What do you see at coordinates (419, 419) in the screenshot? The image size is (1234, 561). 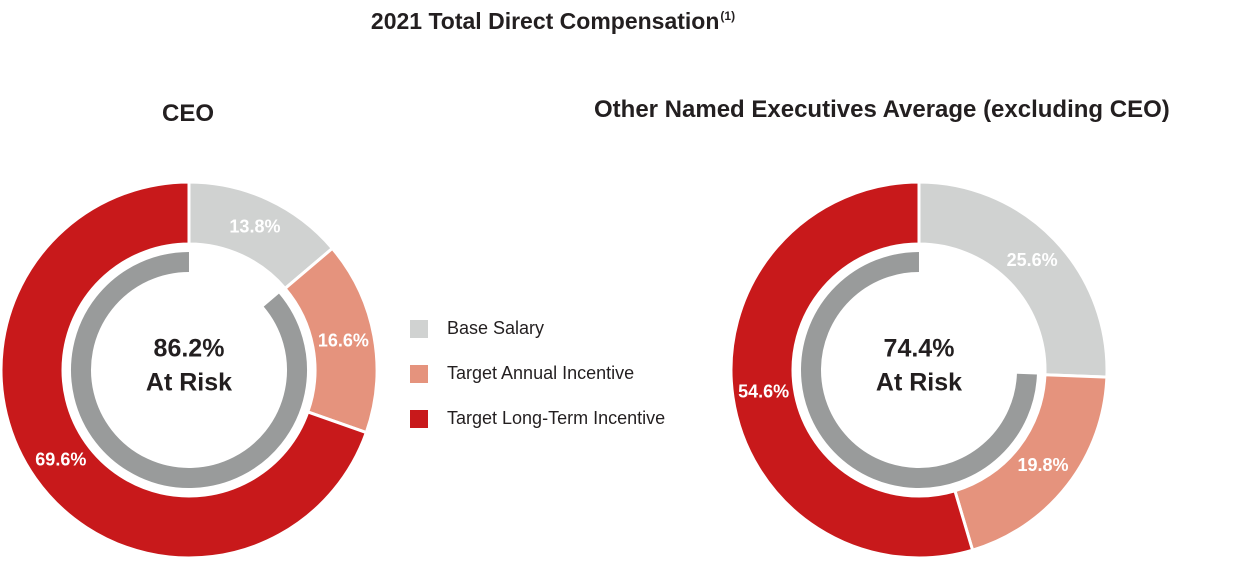 I see `legend-swatch-target-long-term-incentive` at bounding box center [419, 419].